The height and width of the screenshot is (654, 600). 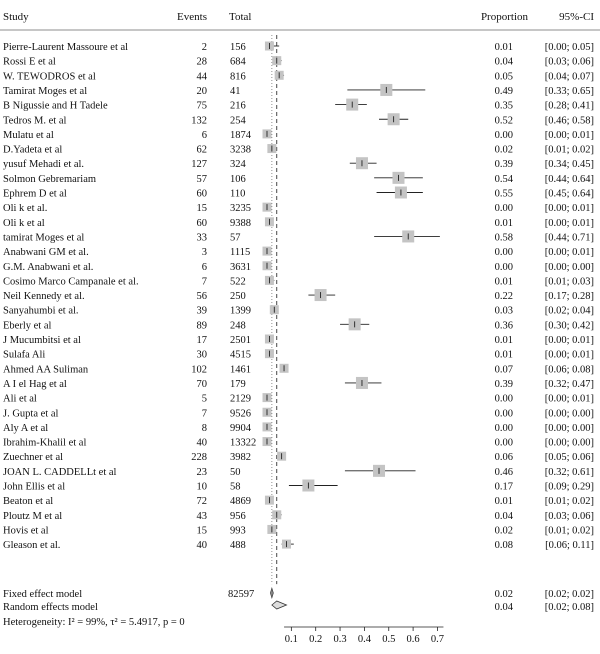 I want to click on table-row: Neil Kennedy et al. 56 250 0.22 [0.17; 0.28], so click(x=298, y=296).